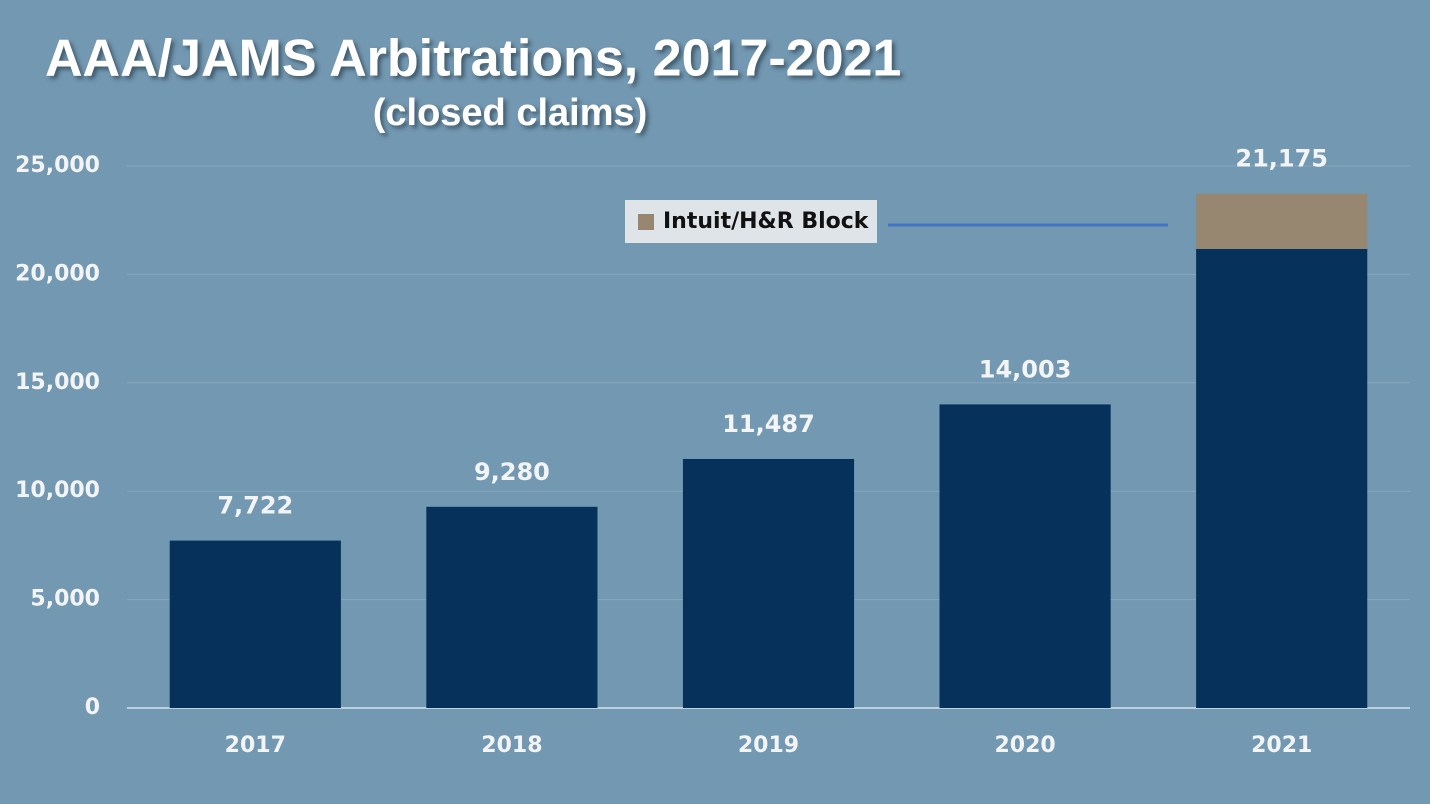  I want to click on data-label: 9,280, so click(512, 472).